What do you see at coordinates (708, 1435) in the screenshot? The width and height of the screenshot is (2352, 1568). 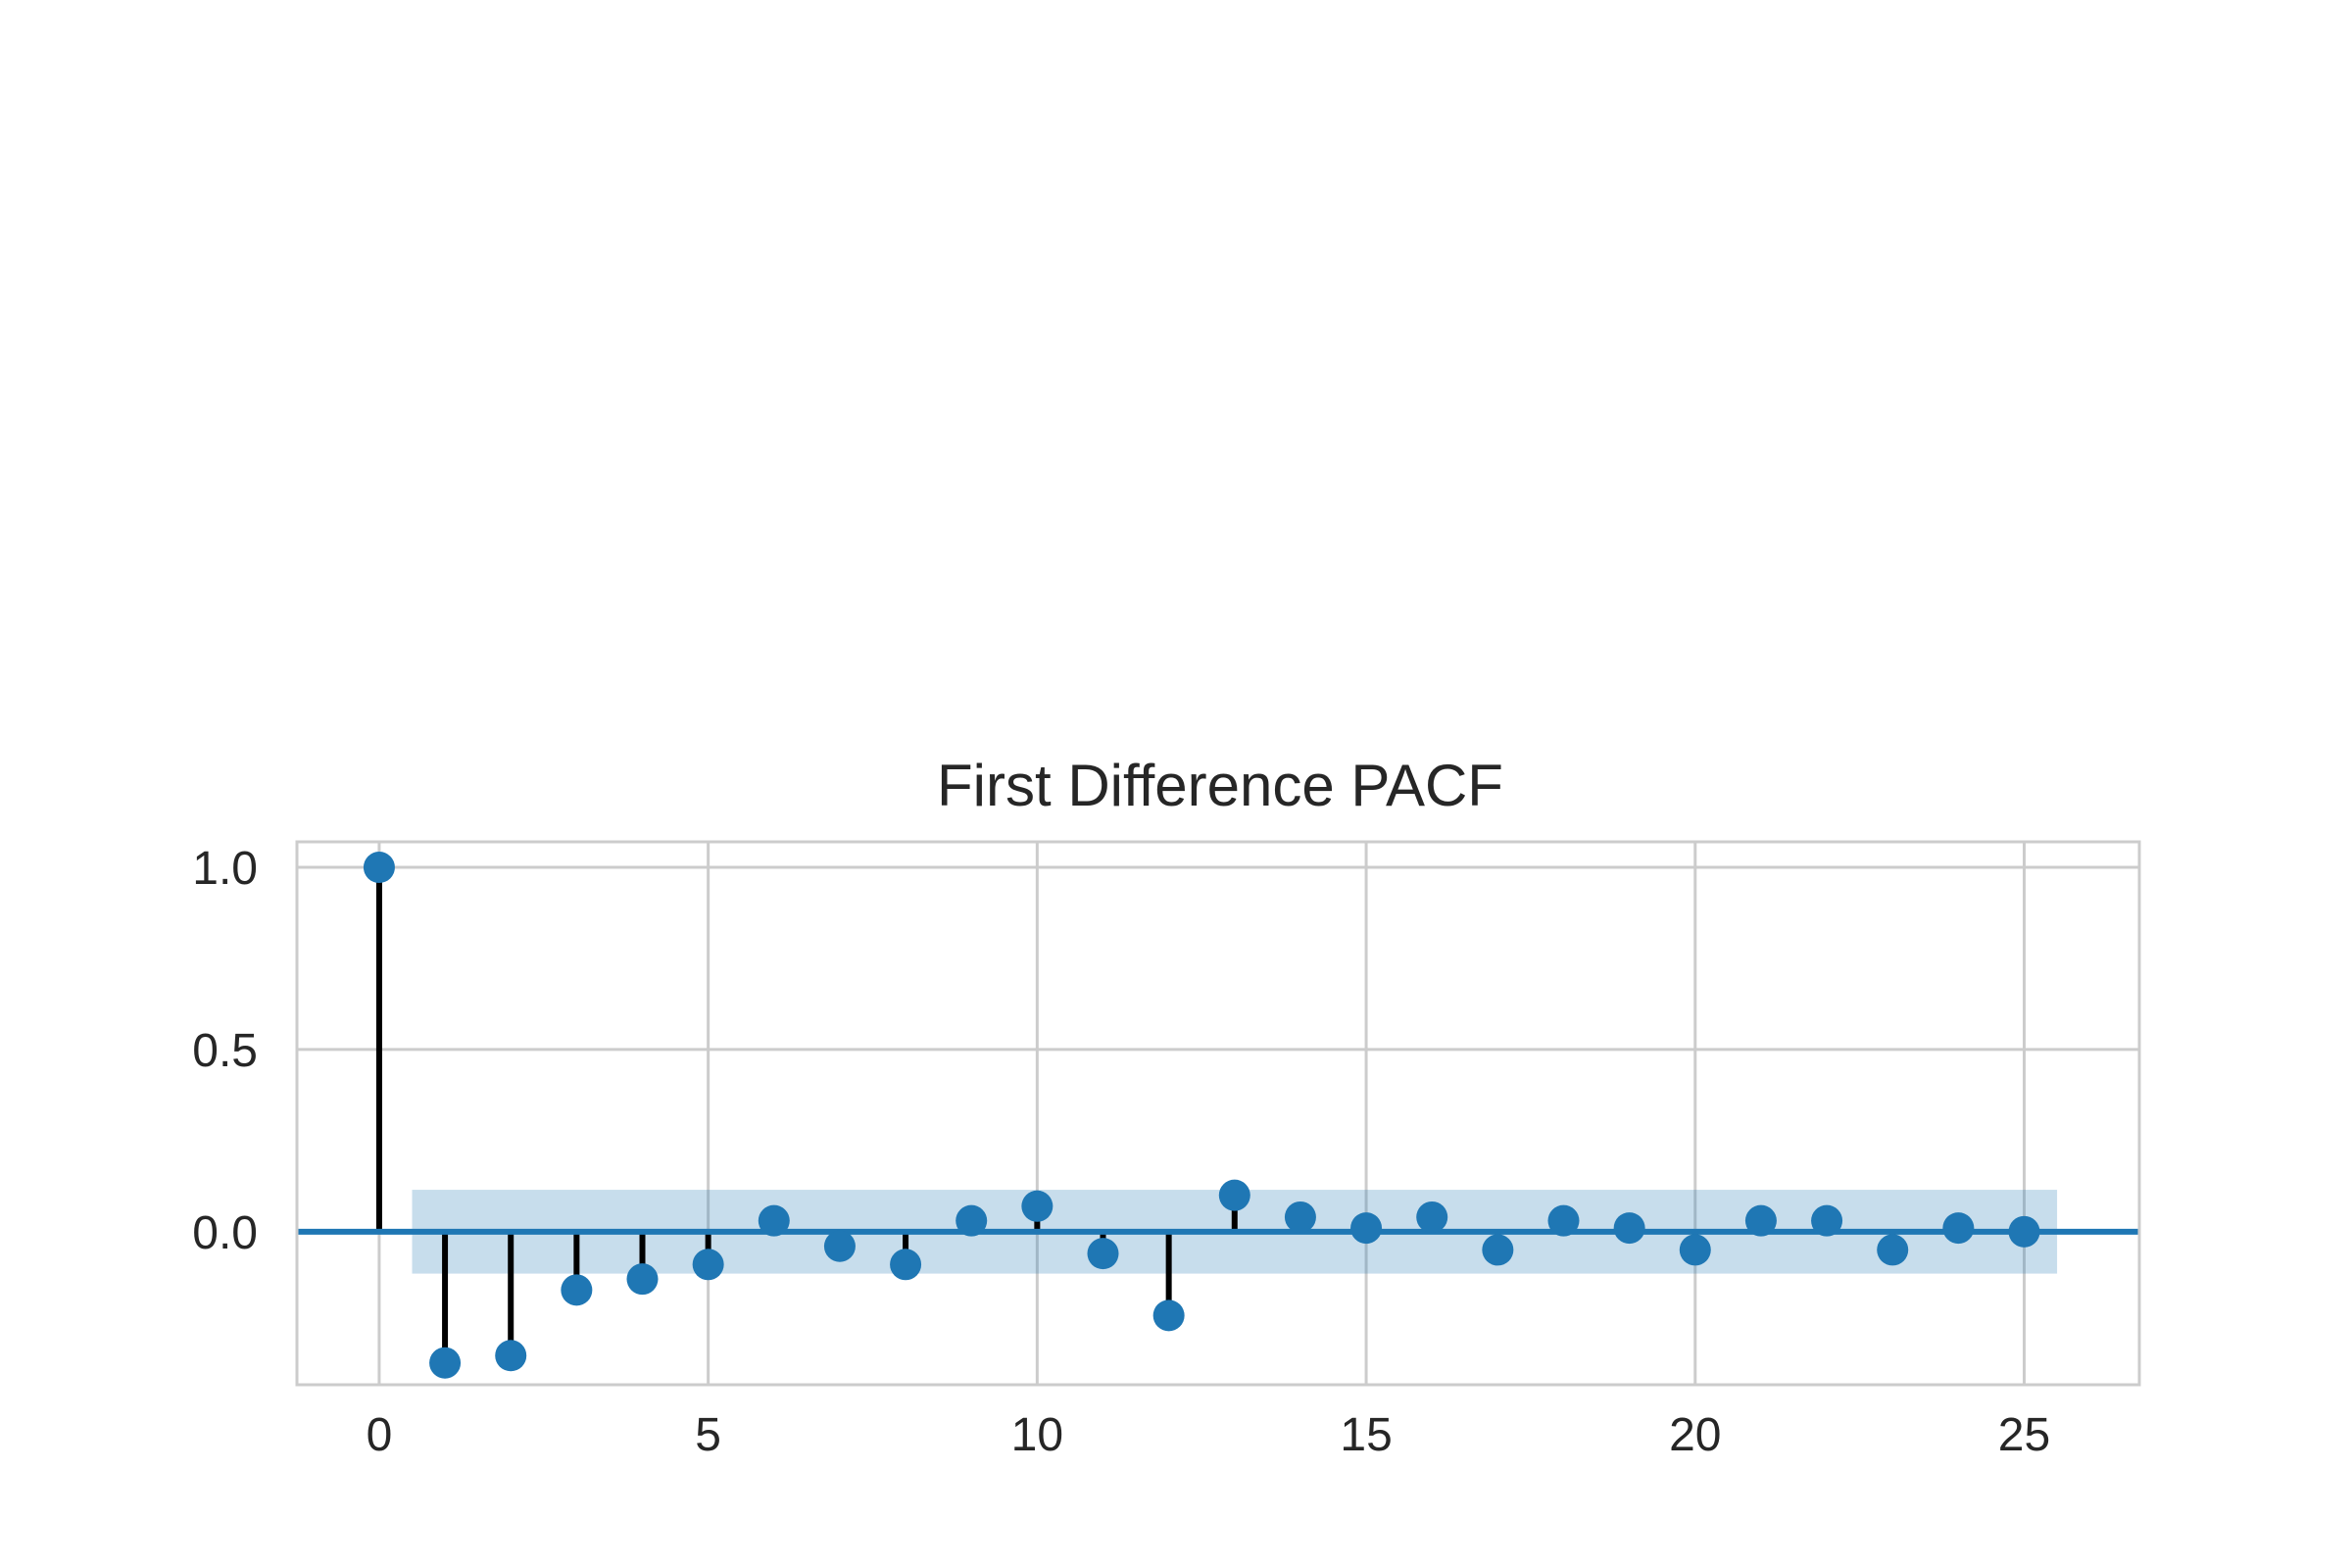 I see `x-tick-label: 5` at bounding box center [708, 1435].